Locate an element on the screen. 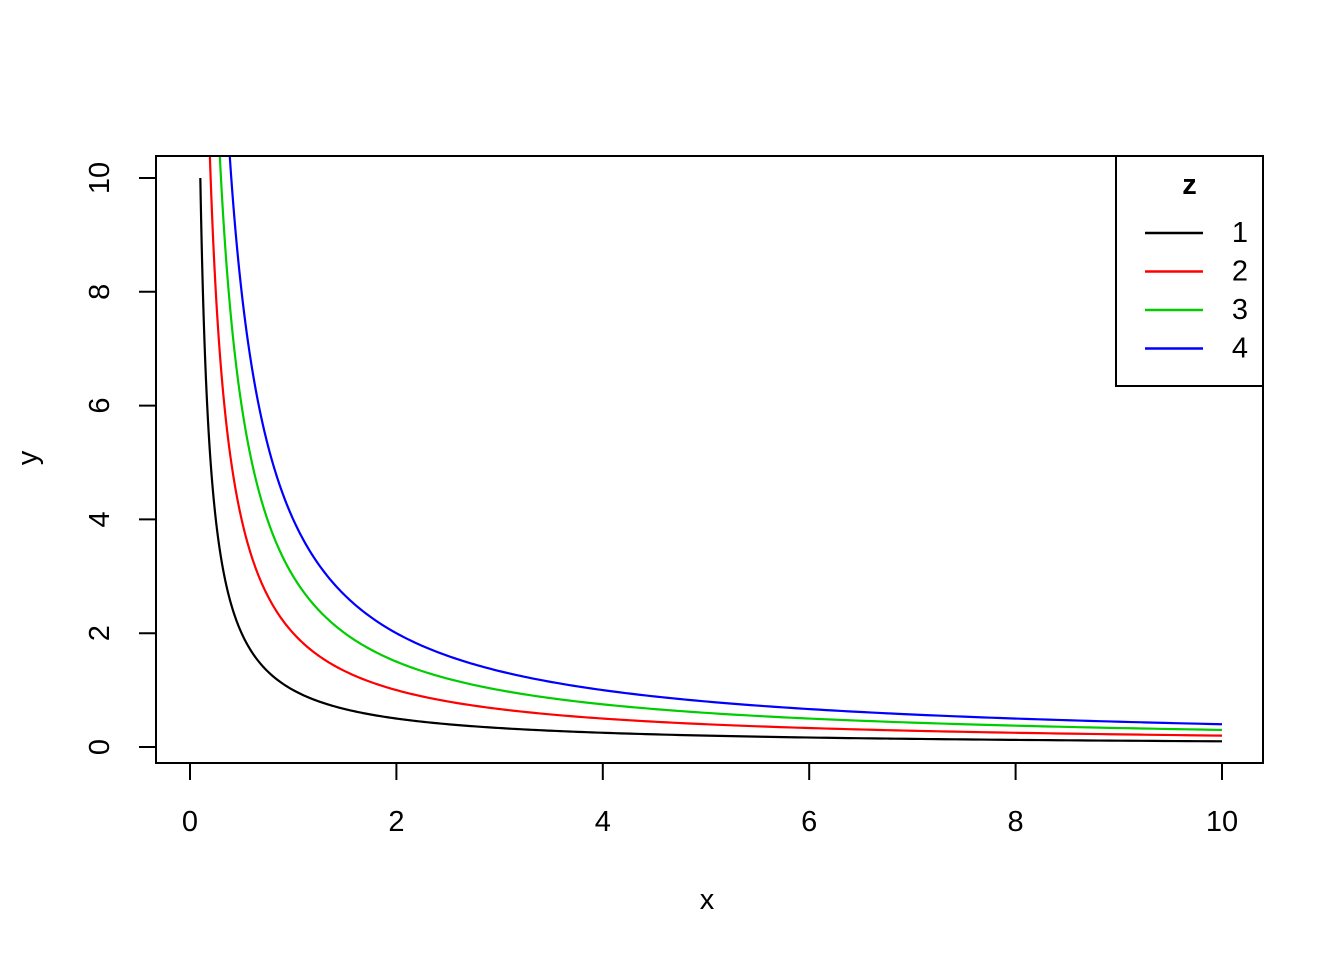 The height and width of the screenshot is (960, 1344). x-tick-label: 8 is located at coordinates (1016, 822).